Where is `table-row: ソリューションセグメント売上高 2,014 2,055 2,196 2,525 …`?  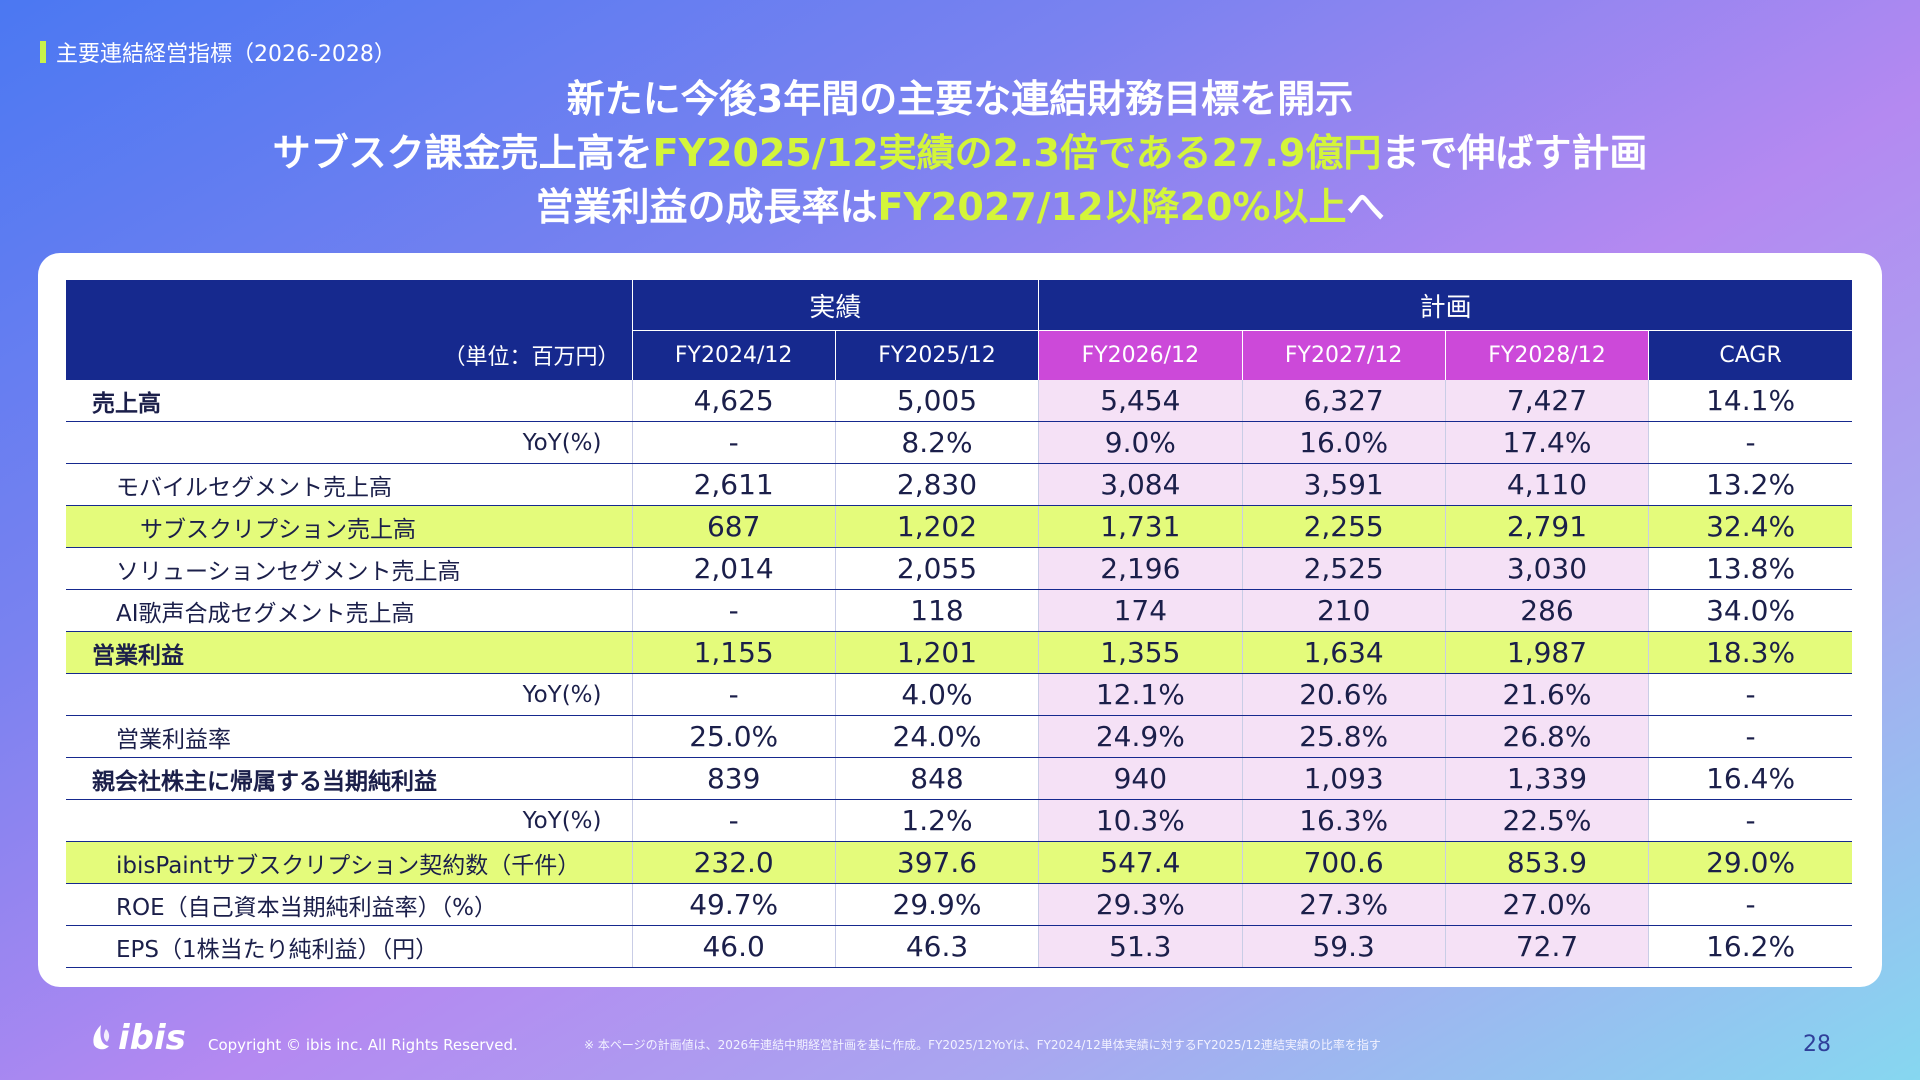 table-row: ソリューションセグメント売上高 2,014 2,055 2,196 2,525 … is located at coordinates (959, 568).